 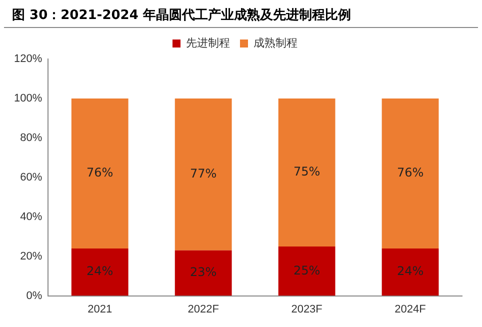 What do you see at coordinates (410, 309) in the screenshot?
I see `x-tick-label: 2024F` at bounding box center [410, 309].